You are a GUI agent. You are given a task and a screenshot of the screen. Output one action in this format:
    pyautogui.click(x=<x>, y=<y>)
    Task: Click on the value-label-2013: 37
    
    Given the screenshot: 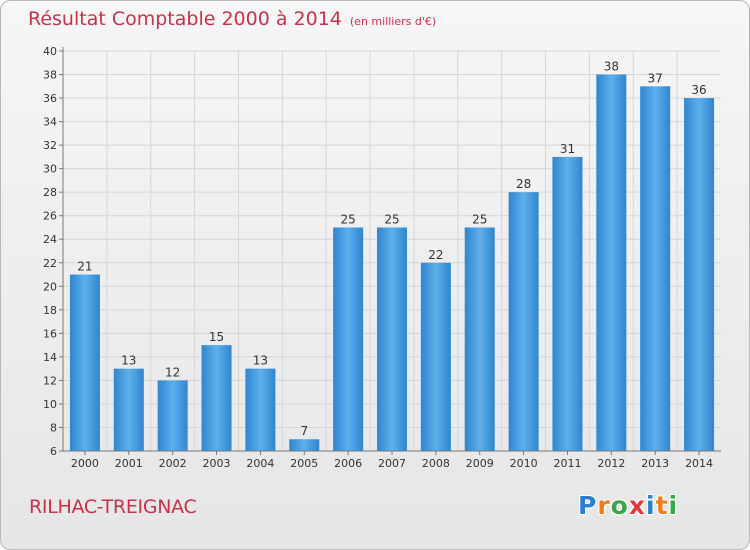 What is the action you would take?
    pyautogui.click(x=655, y=78)
    